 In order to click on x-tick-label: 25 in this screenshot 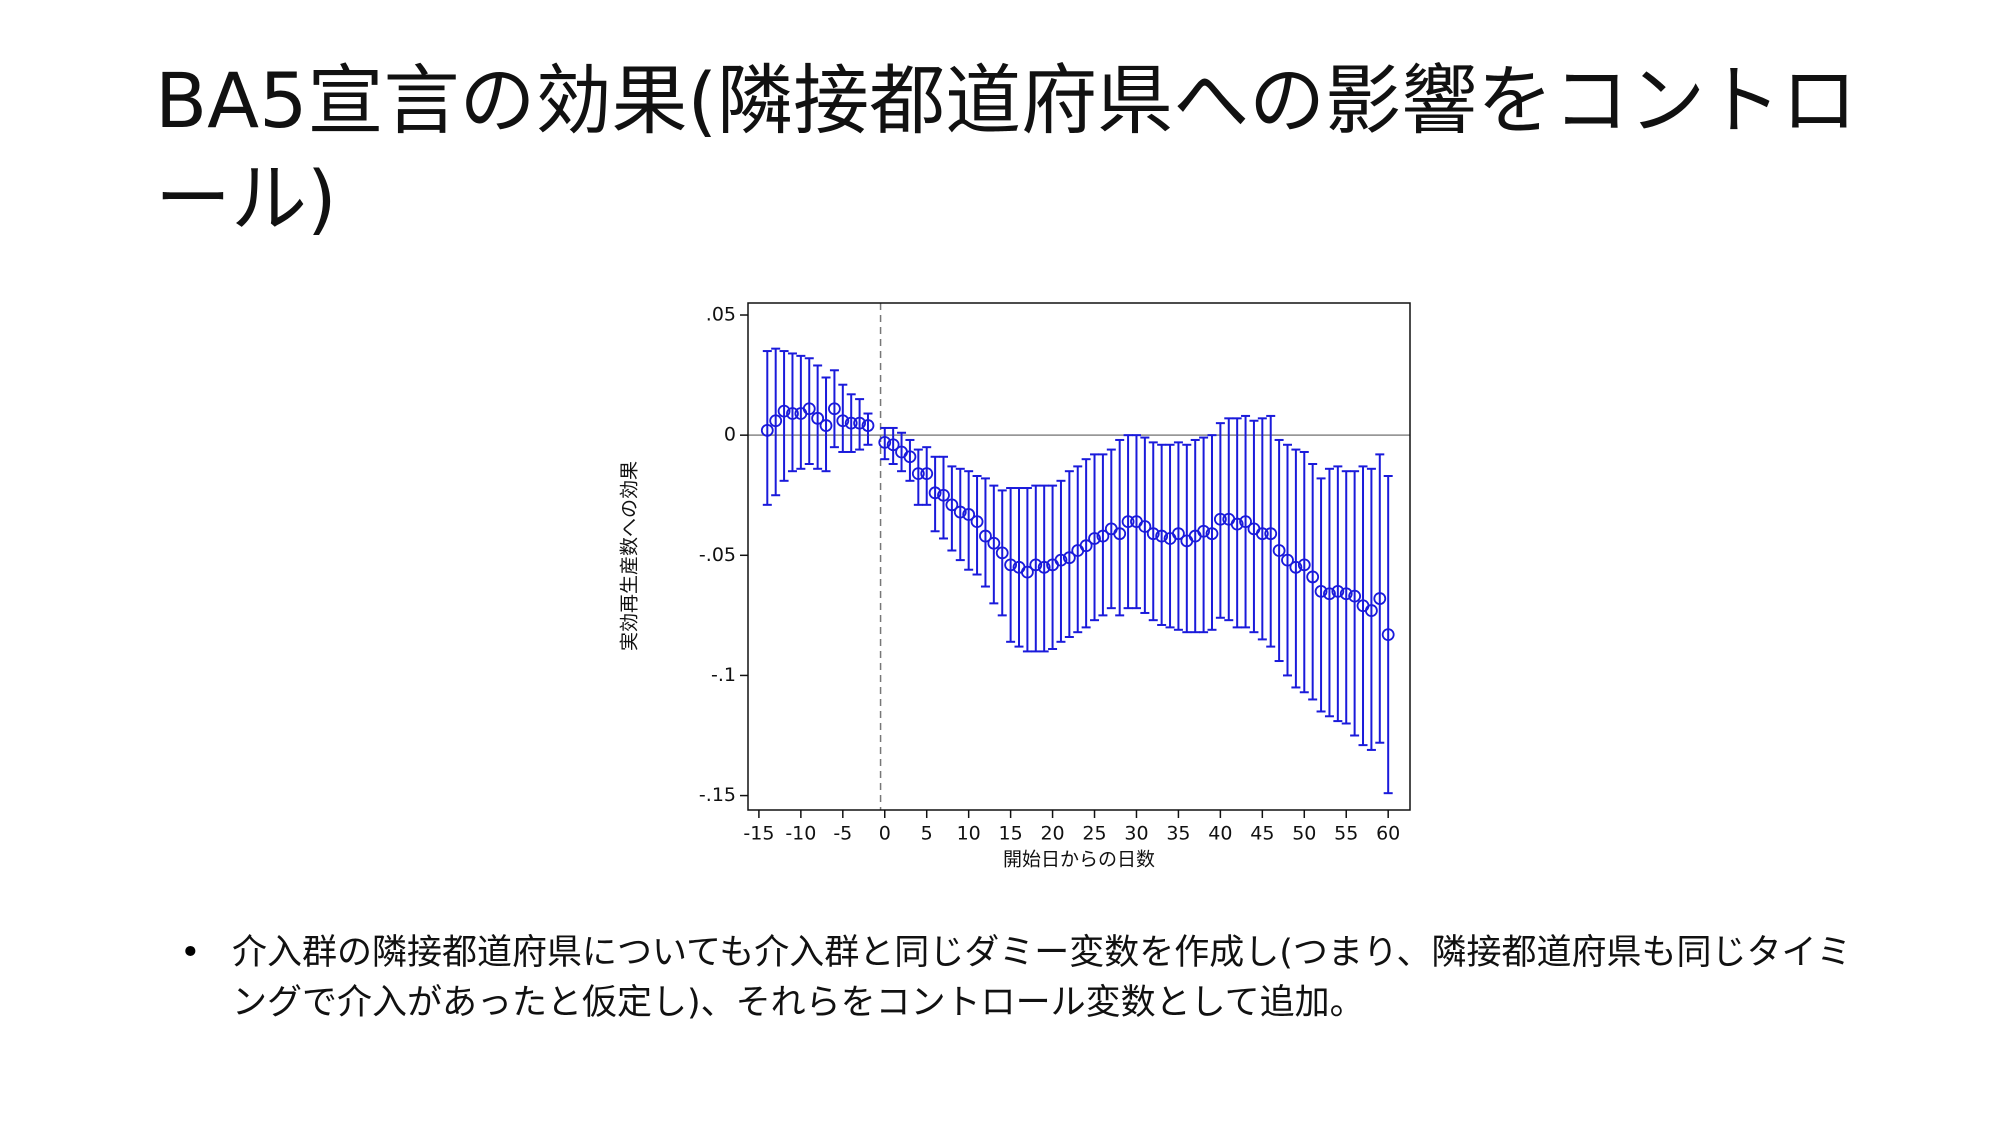, I will do `click(1094, 834)`.